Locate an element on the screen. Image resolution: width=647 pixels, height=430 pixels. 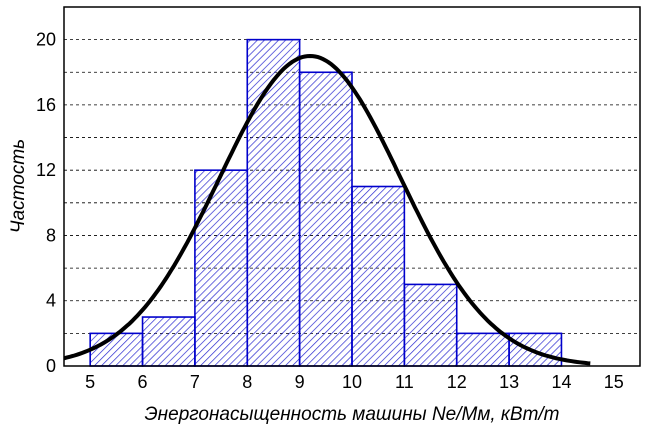
y-tick-label: 0 is located at coordinates (51, 366).